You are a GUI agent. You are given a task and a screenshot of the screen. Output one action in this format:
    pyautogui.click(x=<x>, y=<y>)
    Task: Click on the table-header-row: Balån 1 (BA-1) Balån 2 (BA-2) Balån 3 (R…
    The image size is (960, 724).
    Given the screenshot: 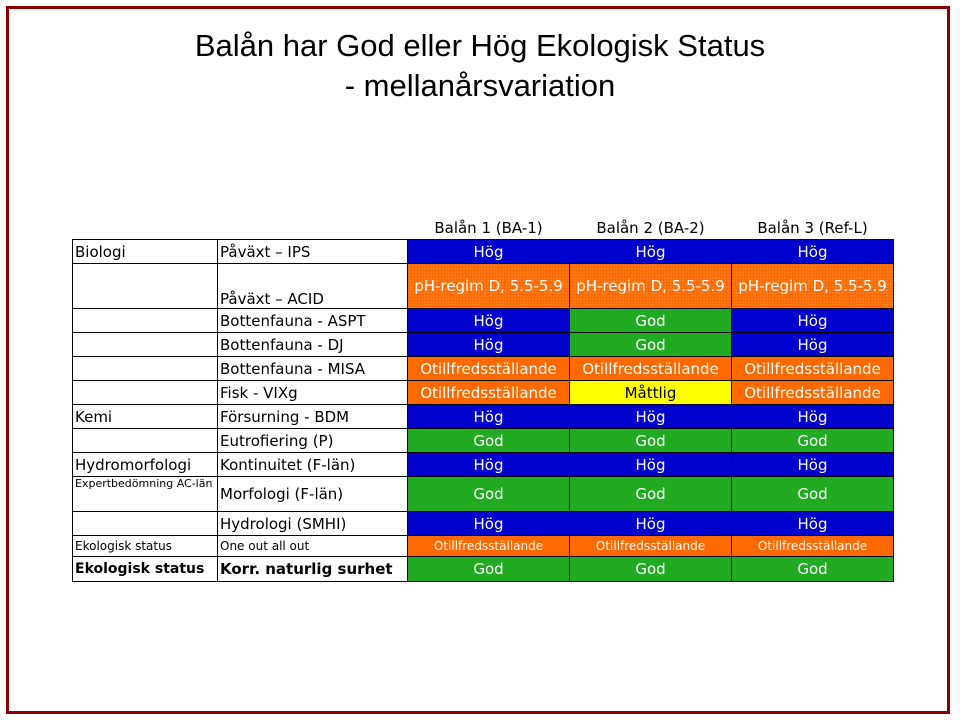 What is the action you would take?
    pyautogui.click(x=483, y=228)
    